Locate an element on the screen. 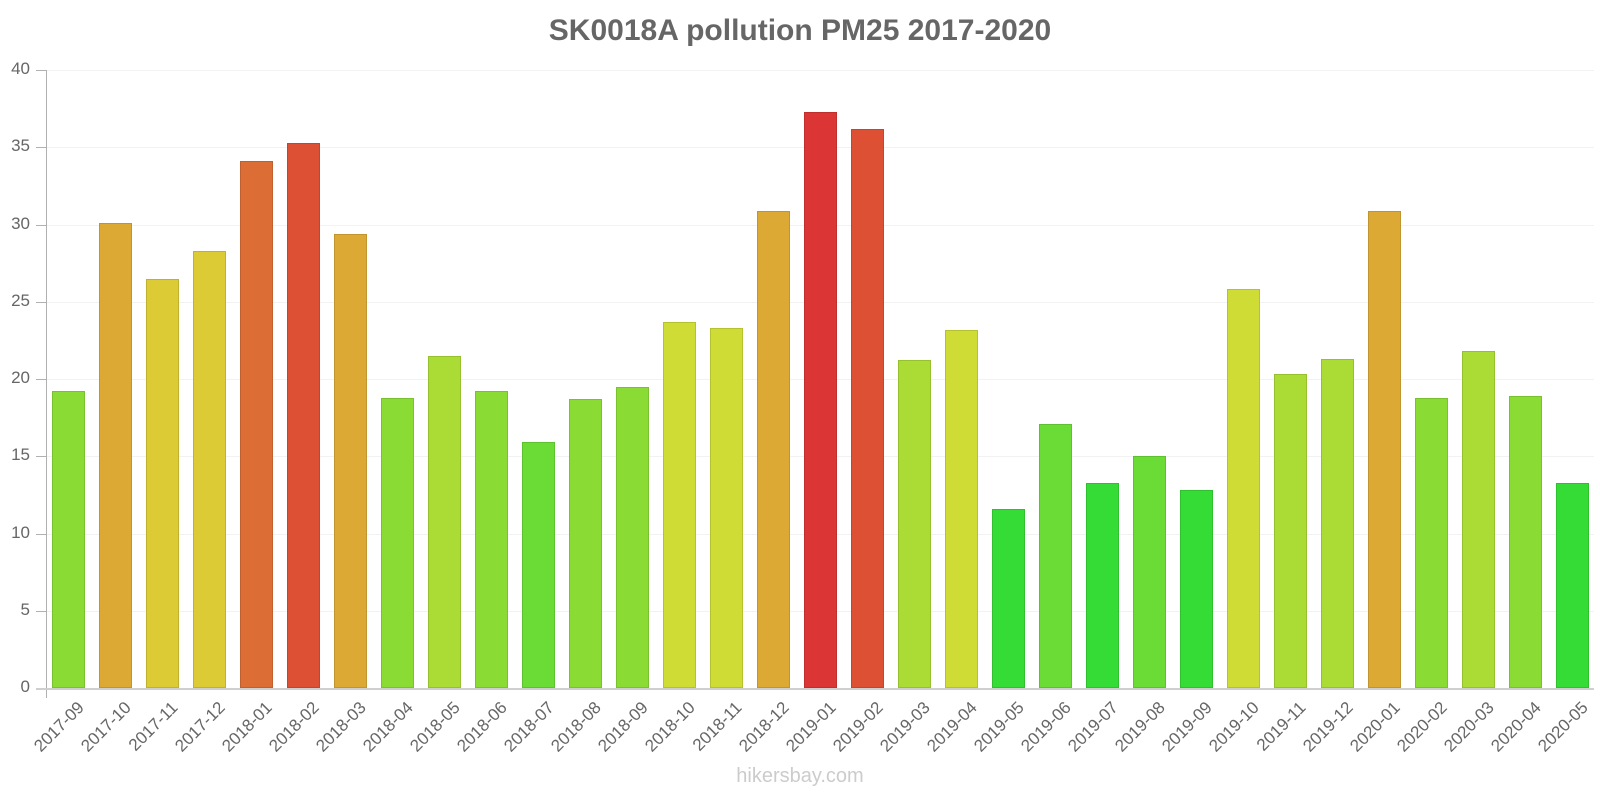  x-tick-label: 2019-07 is located at coordinates (1093, 727).